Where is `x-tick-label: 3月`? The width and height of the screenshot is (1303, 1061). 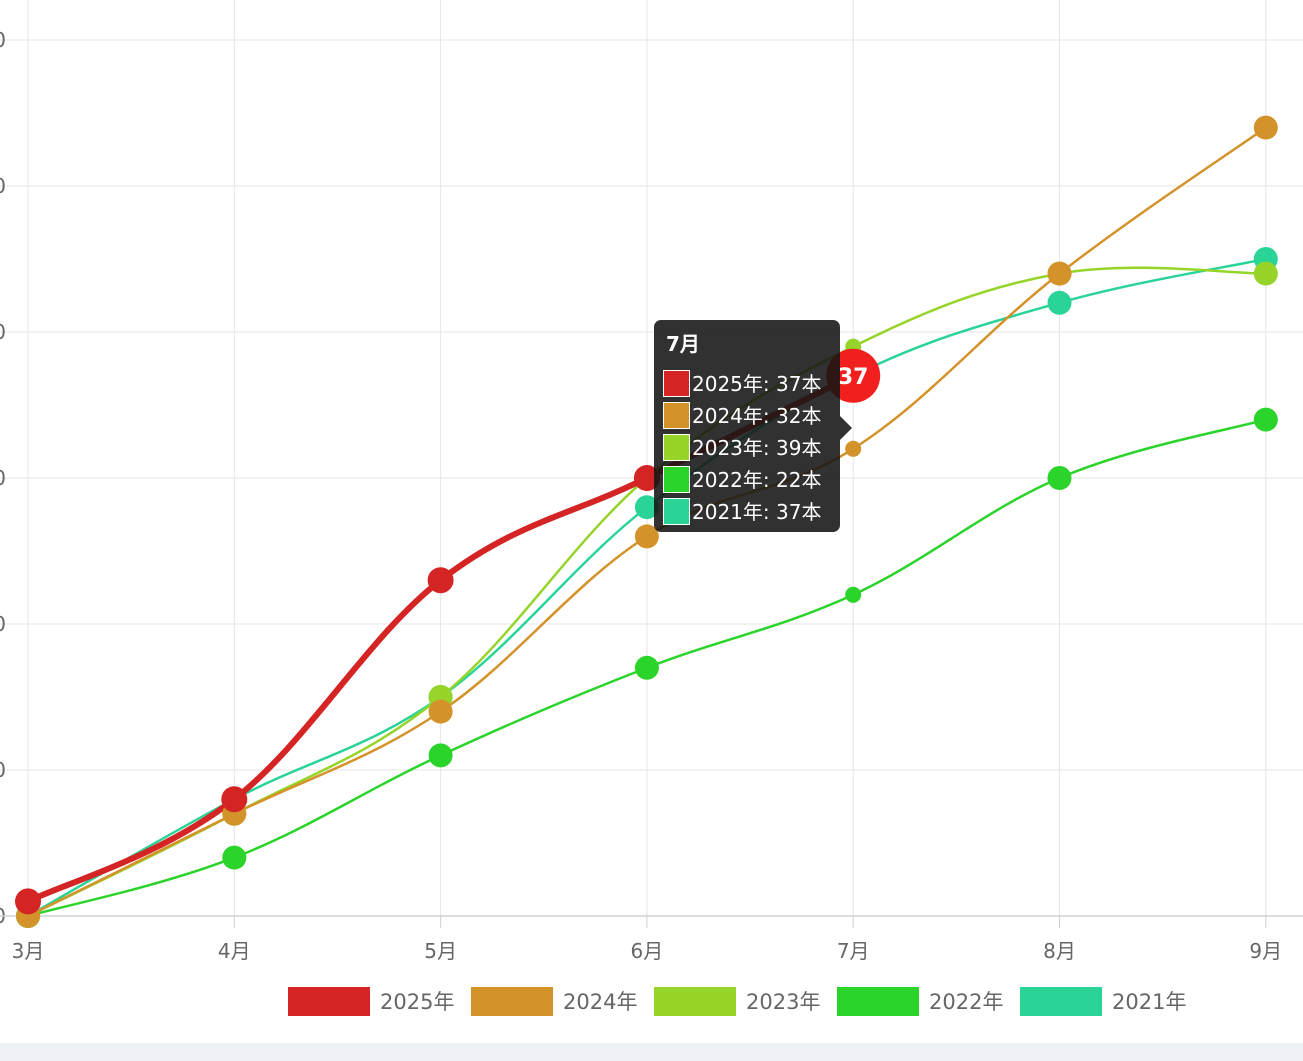 x-tick-label: 3月 is located at coordinates (28, 951).